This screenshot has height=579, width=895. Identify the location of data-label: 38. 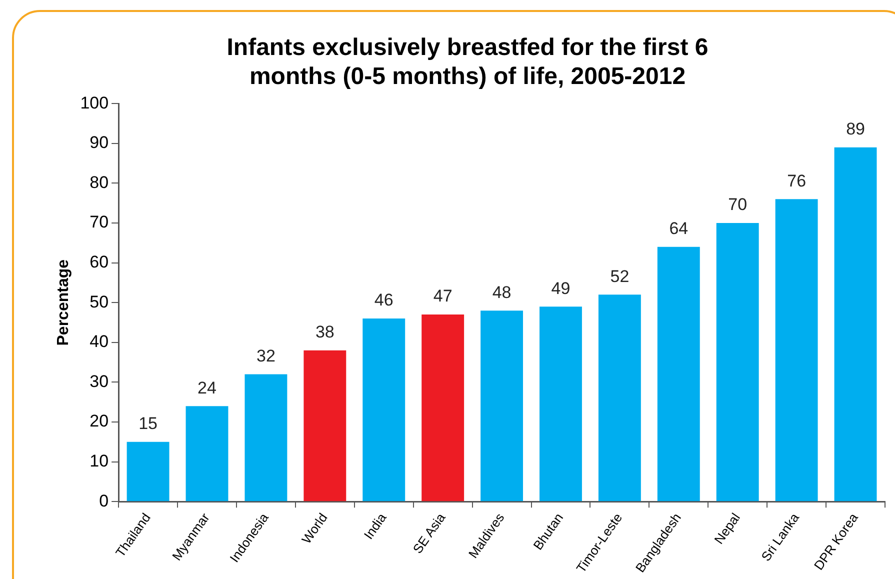
(324, 332).